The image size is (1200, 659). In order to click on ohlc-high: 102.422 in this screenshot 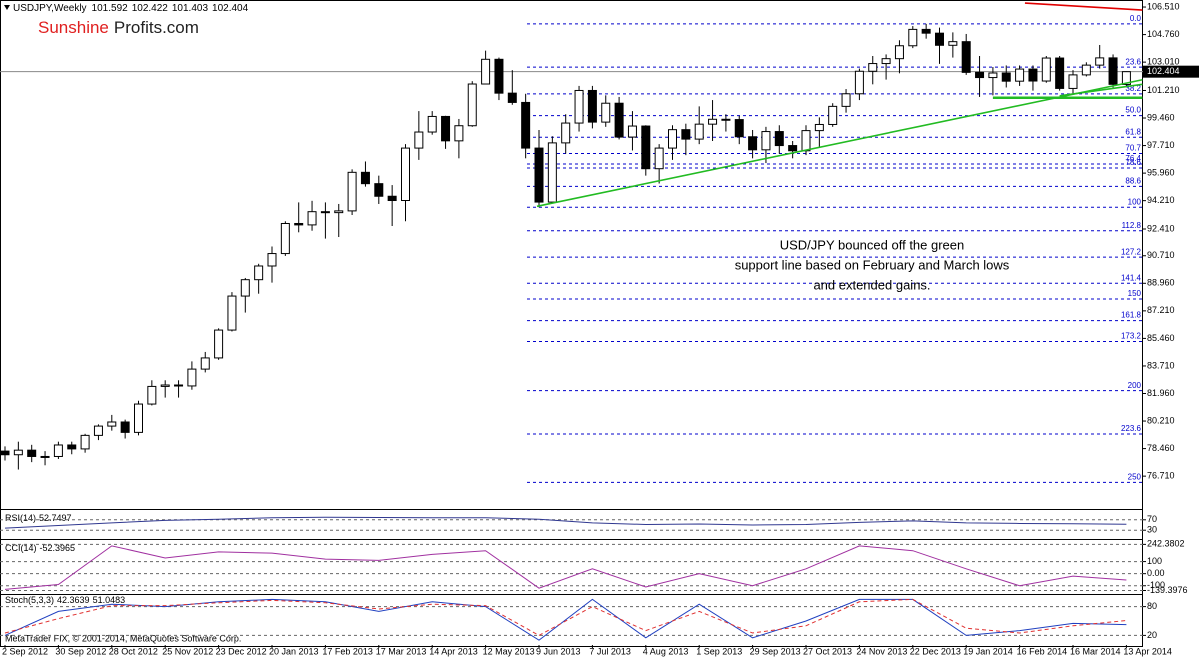, I will do `click(150, 8)`.